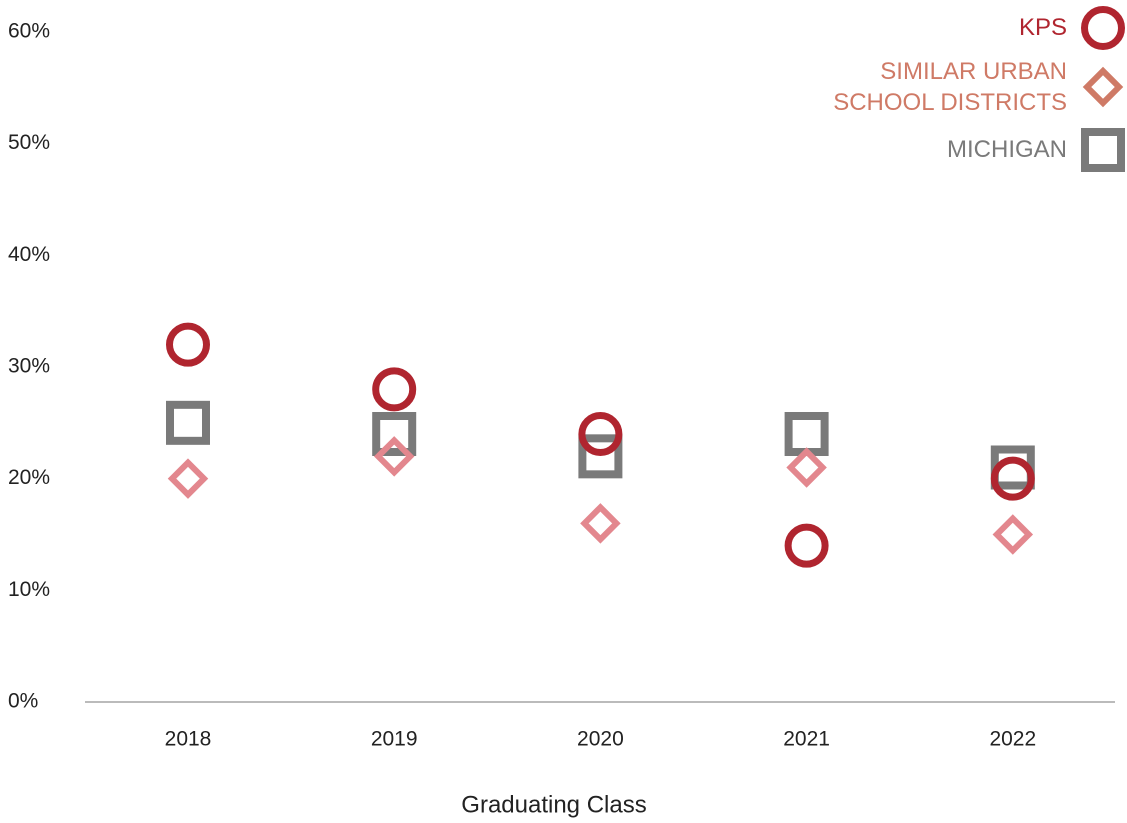  Describe the element at coordinates (394, 739) in the screenshot. I see `x-tick-label: 2019` at that location.